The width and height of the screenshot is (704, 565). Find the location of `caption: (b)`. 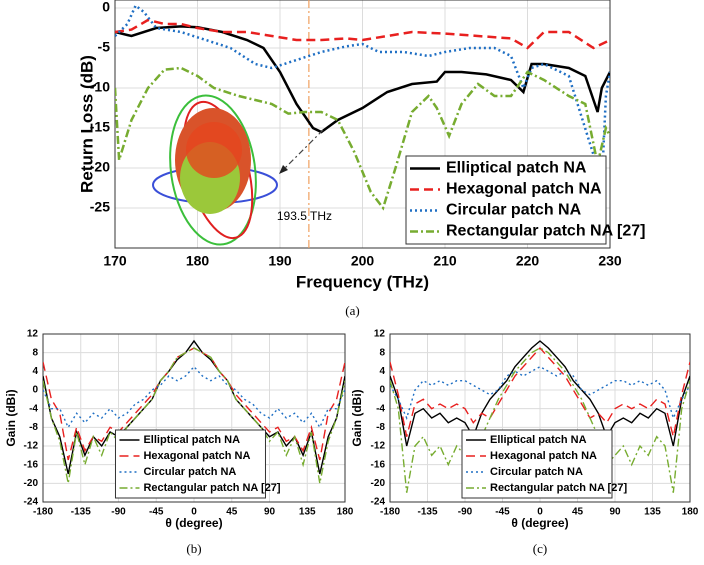

caption: (b) is located at coordinates (193, 548).